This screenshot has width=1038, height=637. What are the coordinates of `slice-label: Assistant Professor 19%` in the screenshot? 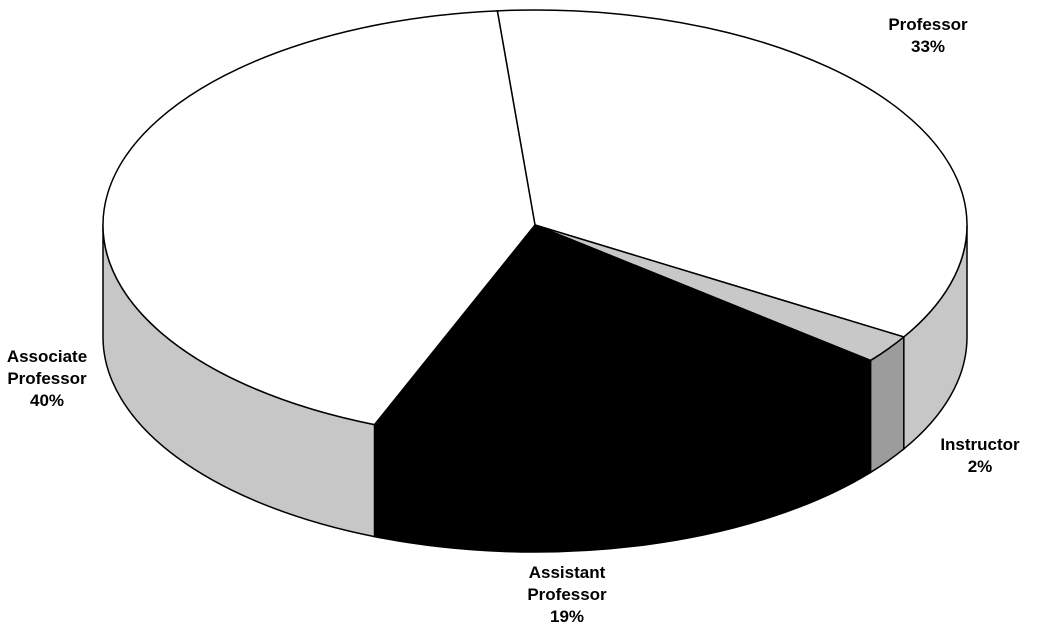 It's located at (567, 595).